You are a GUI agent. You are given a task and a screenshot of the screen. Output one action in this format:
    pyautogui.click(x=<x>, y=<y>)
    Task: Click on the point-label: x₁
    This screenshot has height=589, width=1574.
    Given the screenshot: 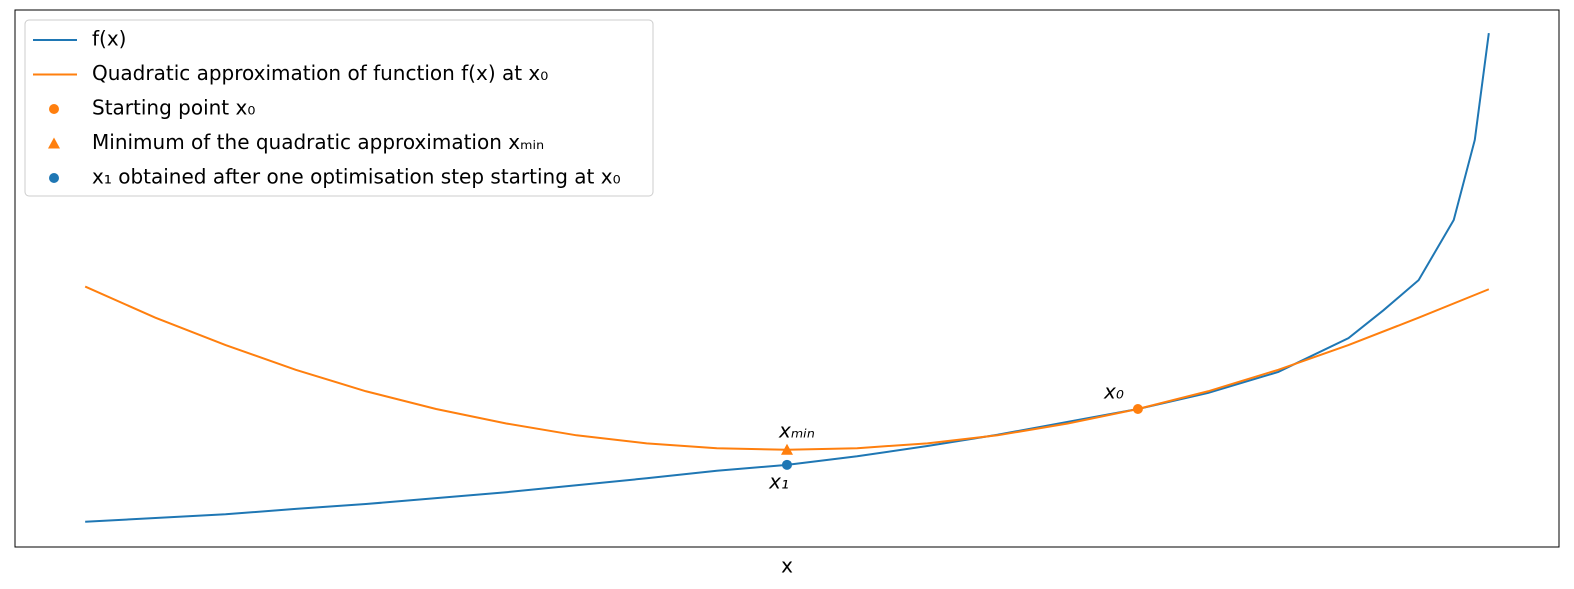 What is the action you would take?
    pyautogui.click(x=778, y=481)
    